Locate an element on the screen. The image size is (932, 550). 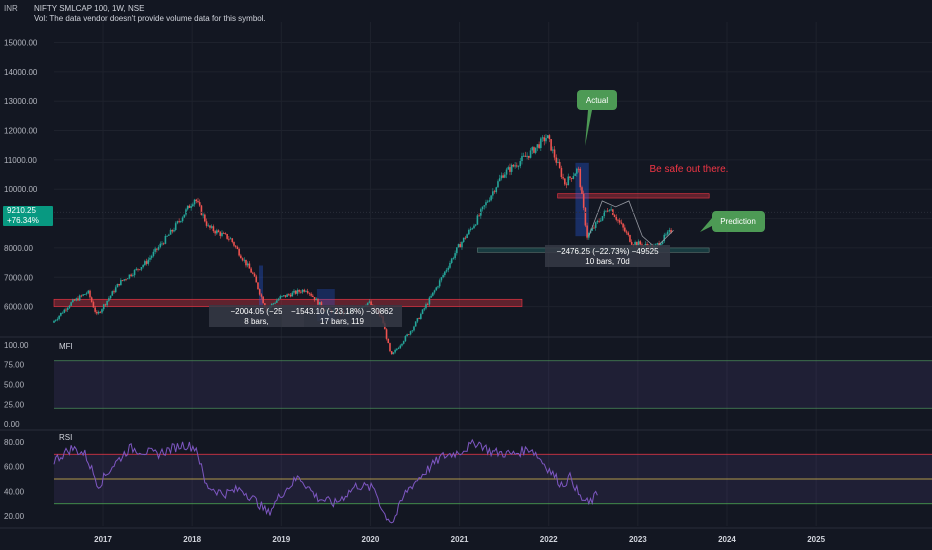
price-axis-label: 11000.00 is located at coordinates (20, 160).